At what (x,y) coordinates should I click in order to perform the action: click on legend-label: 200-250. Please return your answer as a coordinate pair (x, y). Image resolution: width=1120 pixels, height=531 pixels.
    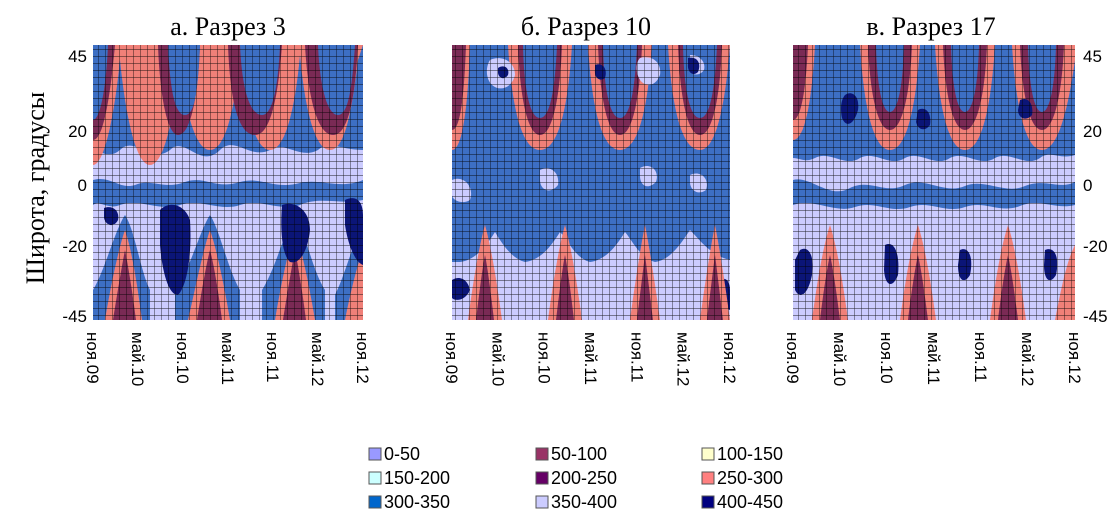
    Looking at the image, I should click on (584, 478).